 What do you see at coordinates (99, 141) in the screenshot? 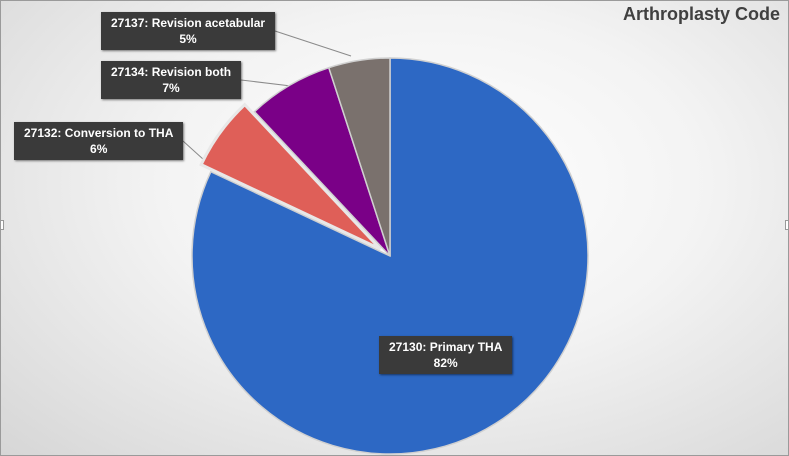
I see `data-label-conversion-to-tha: 27132: Conversion to THA 6%` at bounding box center [99, 141].